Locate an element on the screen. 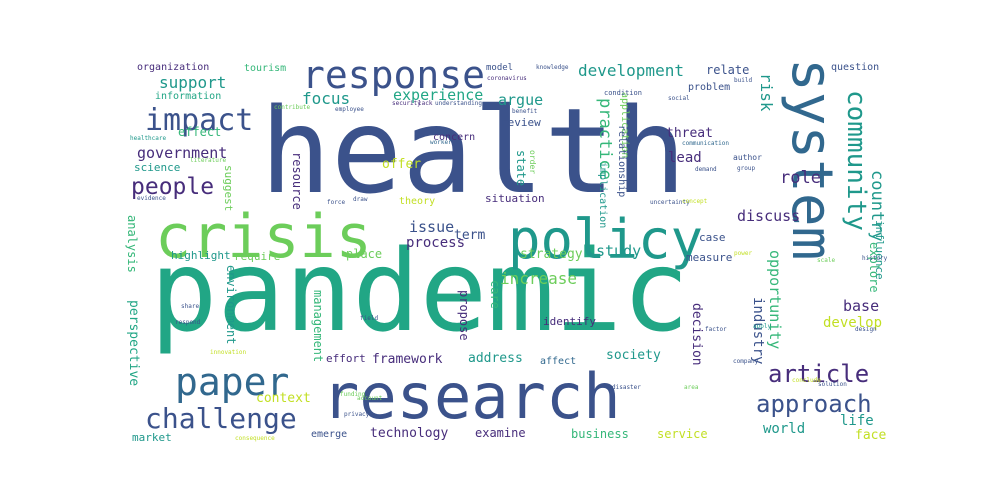 The image size is (1000, 500). word-application: application is located at coordinates (624, 125).